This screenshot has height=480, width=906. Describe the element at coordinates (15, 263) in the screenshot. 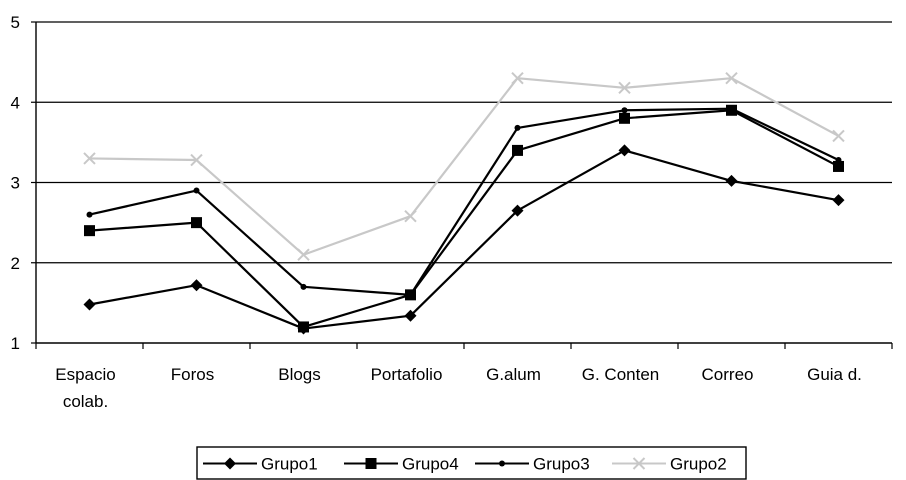

I see `y-tick-label: 2` at that location.